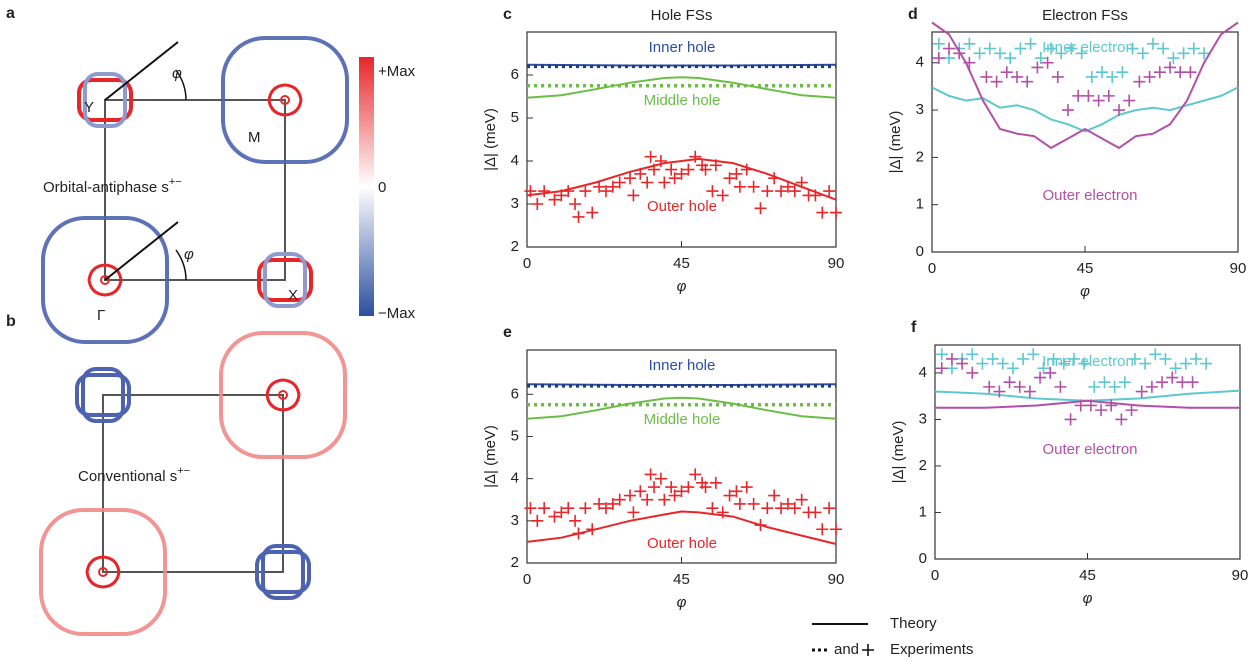 The height and width of the screenshot is (661, 1259). I want to click on caption: Orbital-antiphase s+−, so click(112, 186).